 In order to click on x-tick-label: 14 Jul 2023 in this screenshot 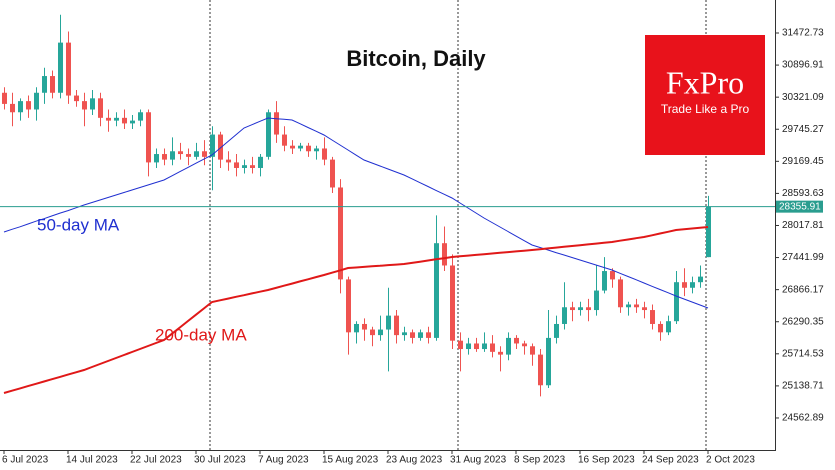, I will do `click(92, 460)`.